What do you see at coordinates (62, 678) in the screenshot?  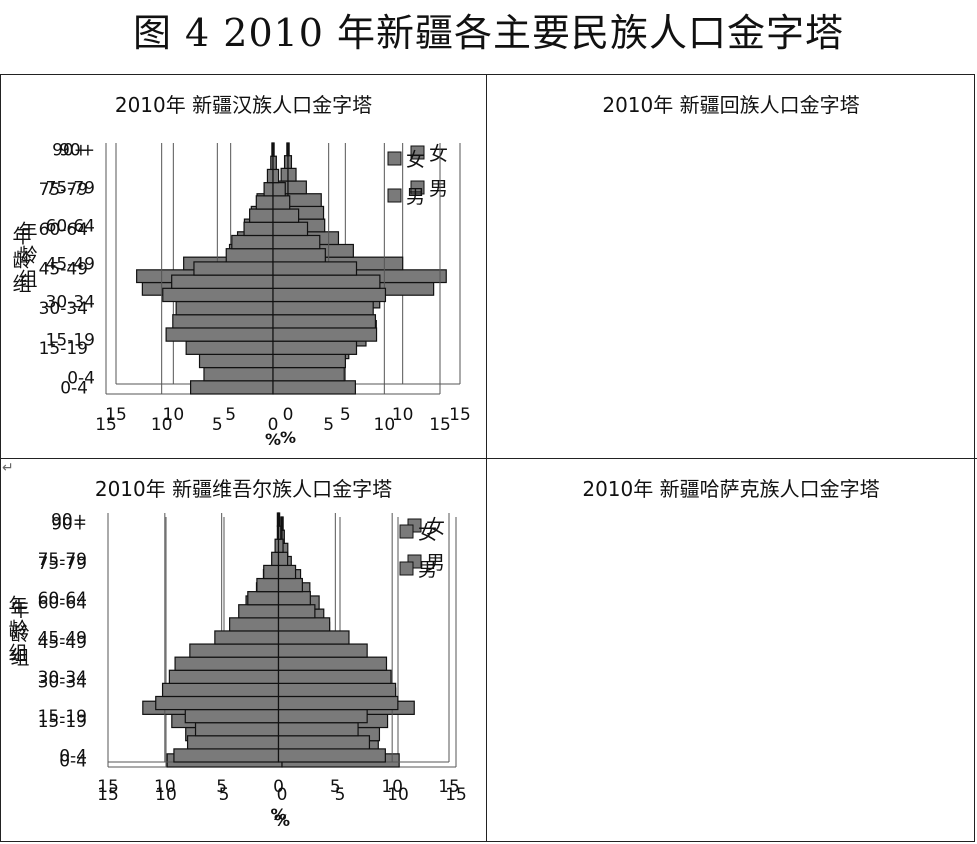 I see `y-tick-label: 30-34` at bounding box center [62, 678].